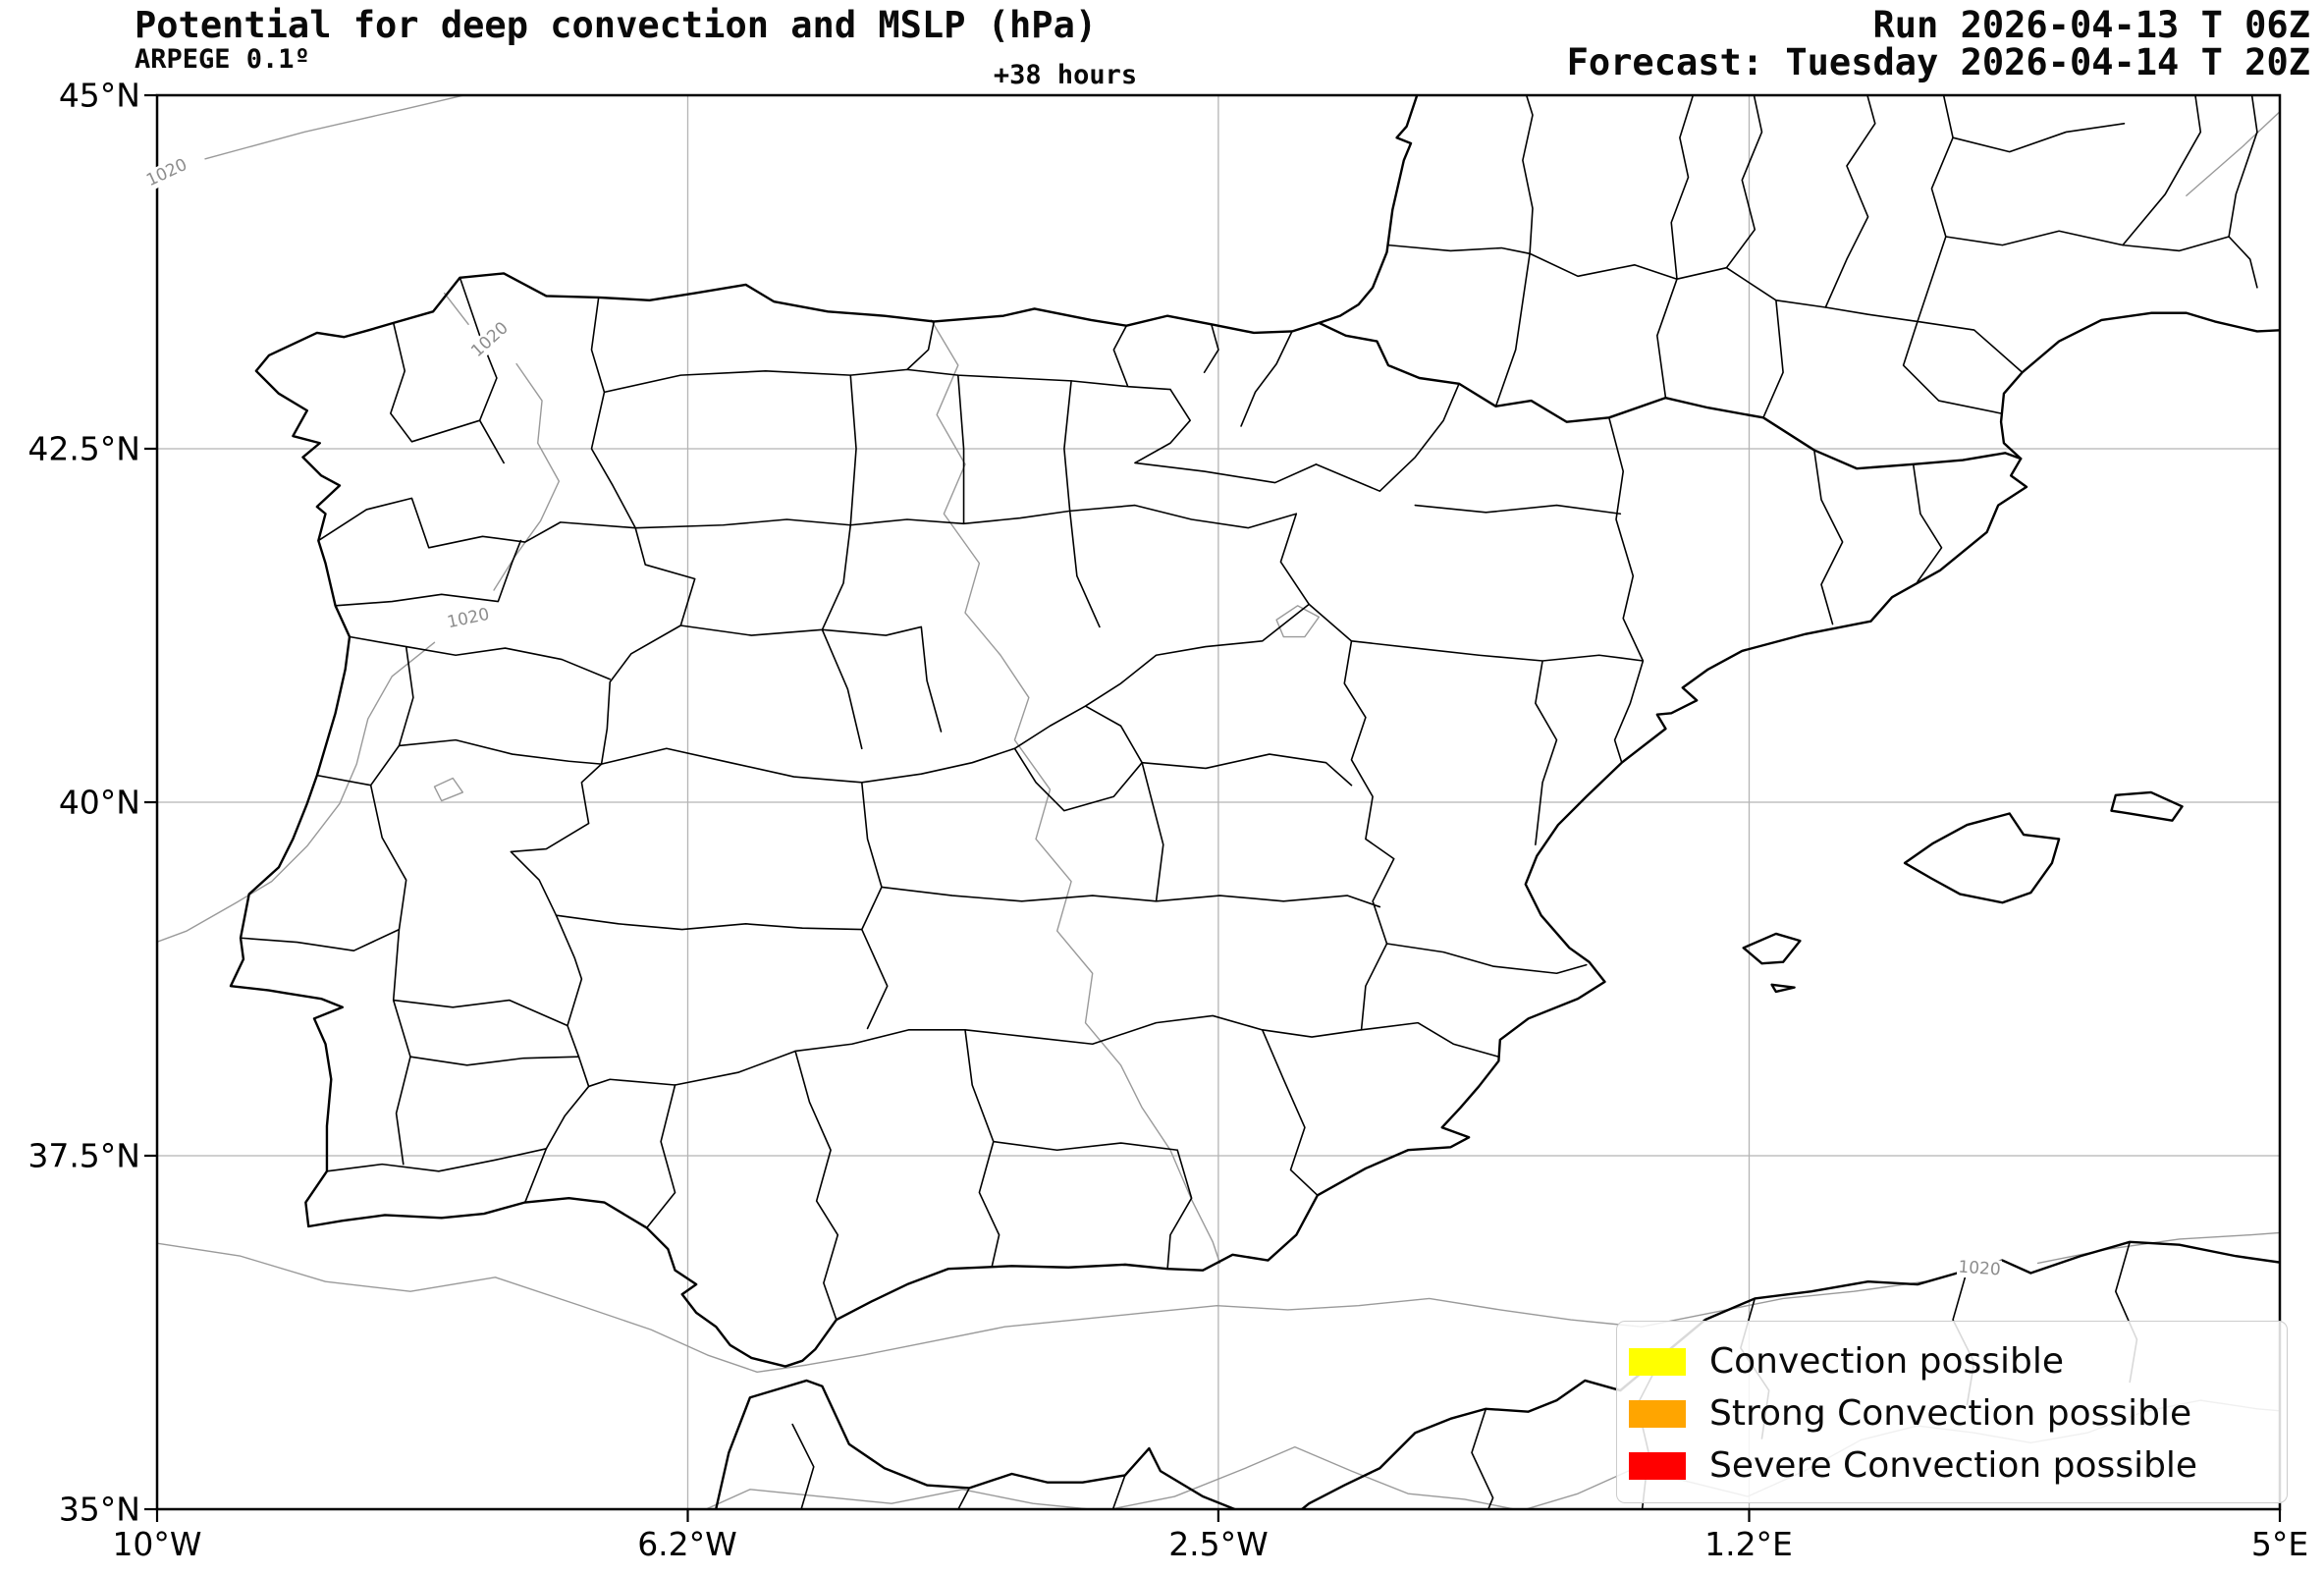  I want to click on strong-convection-swatch, so click(1657, 1413).